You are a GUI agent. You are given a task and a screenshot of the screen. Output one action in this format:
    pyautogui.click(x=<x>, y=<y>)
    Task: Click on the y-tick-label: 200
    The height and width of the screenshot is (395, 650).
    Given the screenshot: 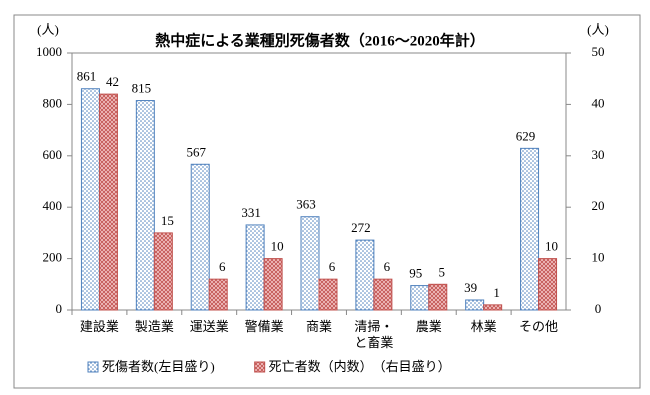 What is the action you would take?
    pyautogui.click(x=53, y=257)
    